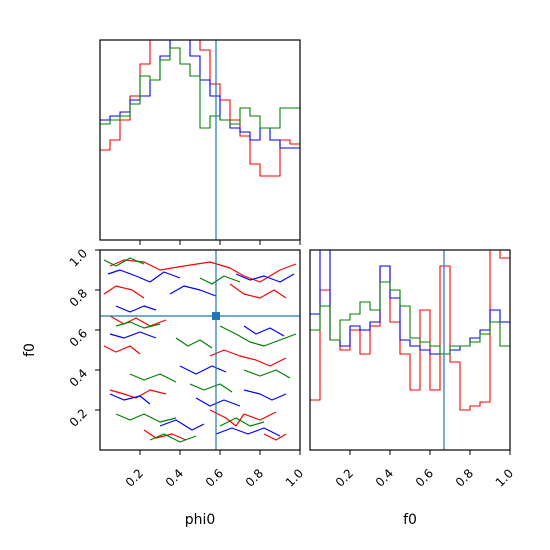 This screenshot has height=550, width=550. I want to click on y-tick-label: 0.6, so click(78, 337).